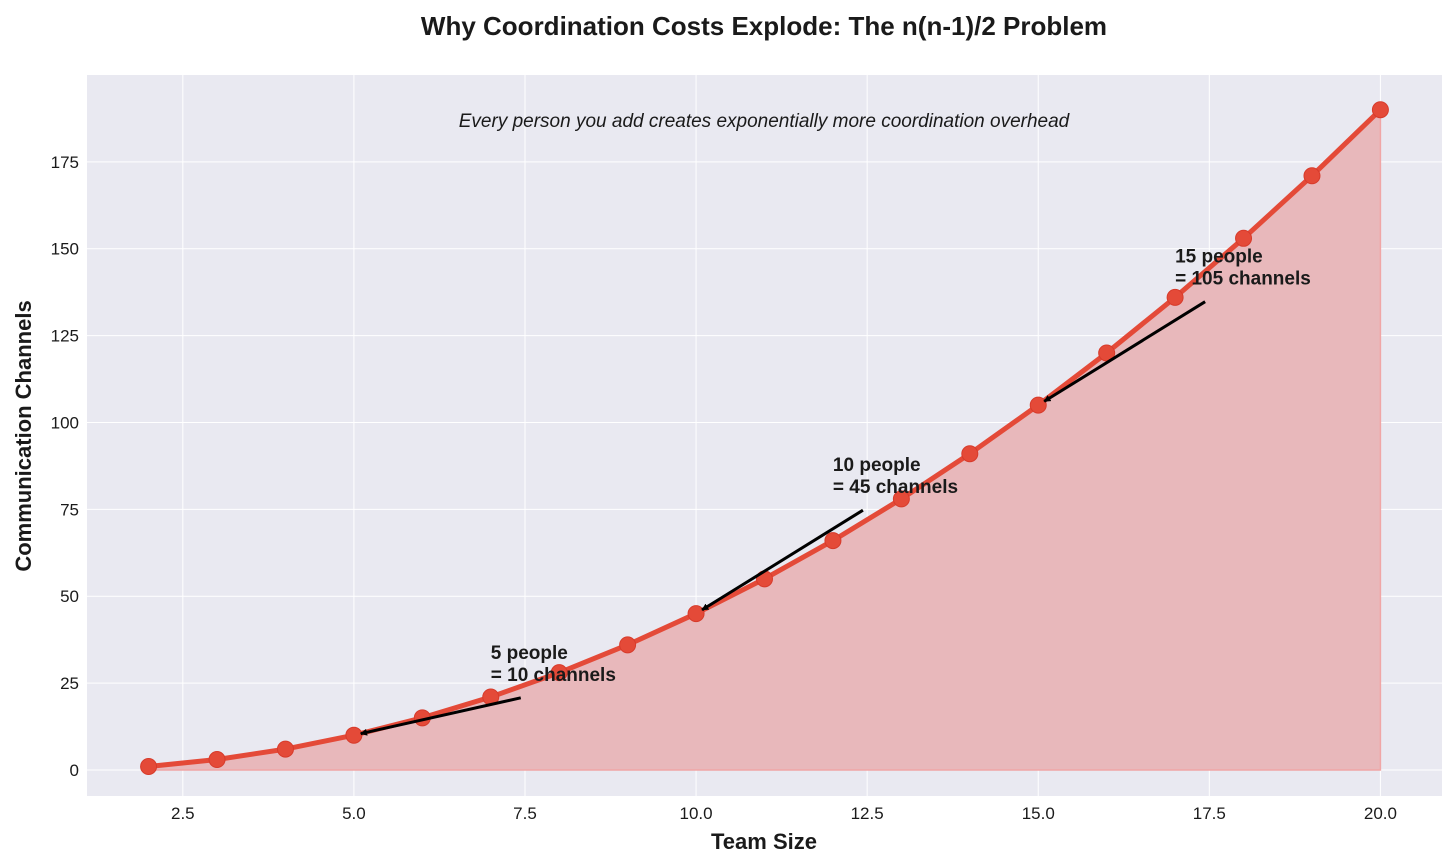  I want to click on x-tick-label: 12.5, so click(867, 813).